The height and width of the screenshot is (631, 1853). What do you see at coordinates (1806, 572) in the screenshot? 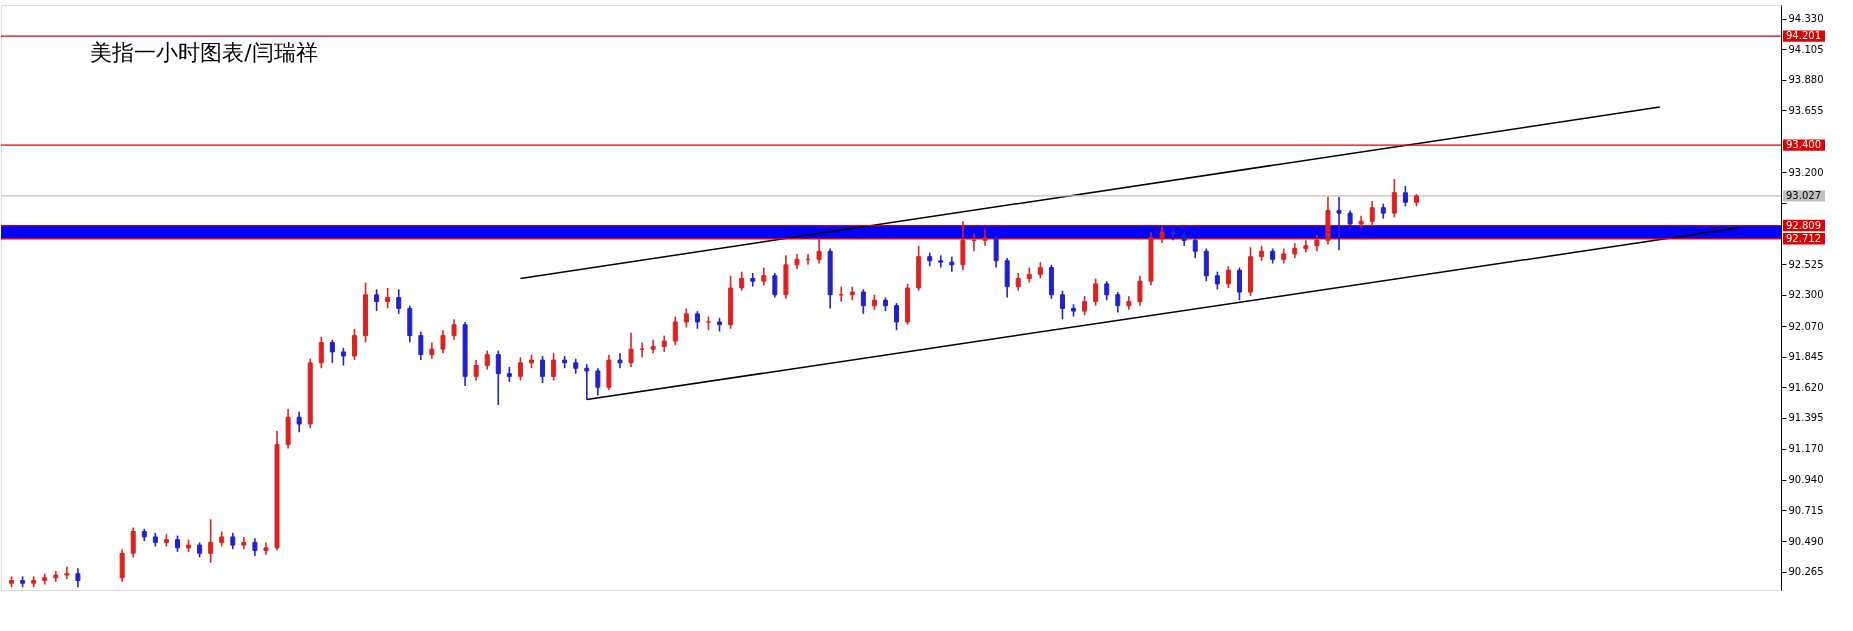
I see `y-tick-label: 90.265` at bounding box center [1806, 572].